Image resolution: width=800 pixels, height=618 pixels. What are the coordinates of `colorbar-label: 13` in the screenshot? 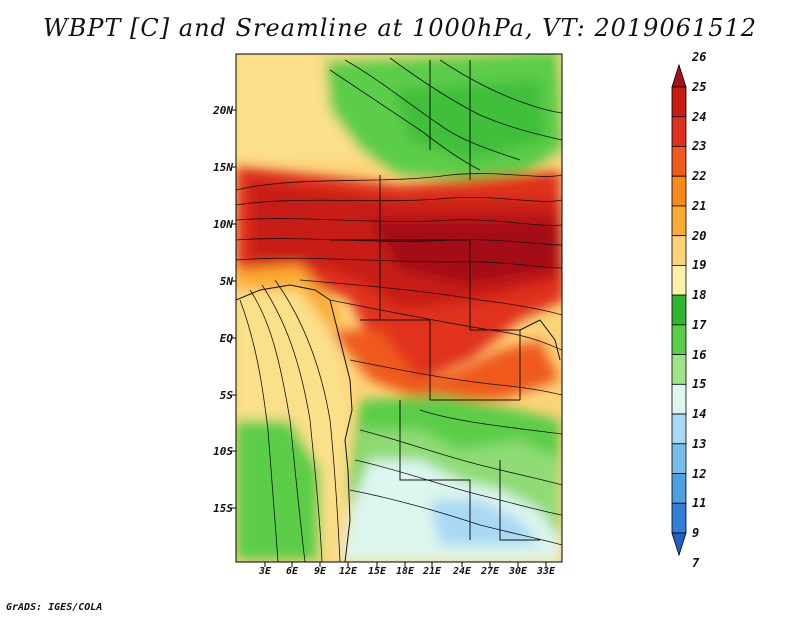 It's located at (699, 443).